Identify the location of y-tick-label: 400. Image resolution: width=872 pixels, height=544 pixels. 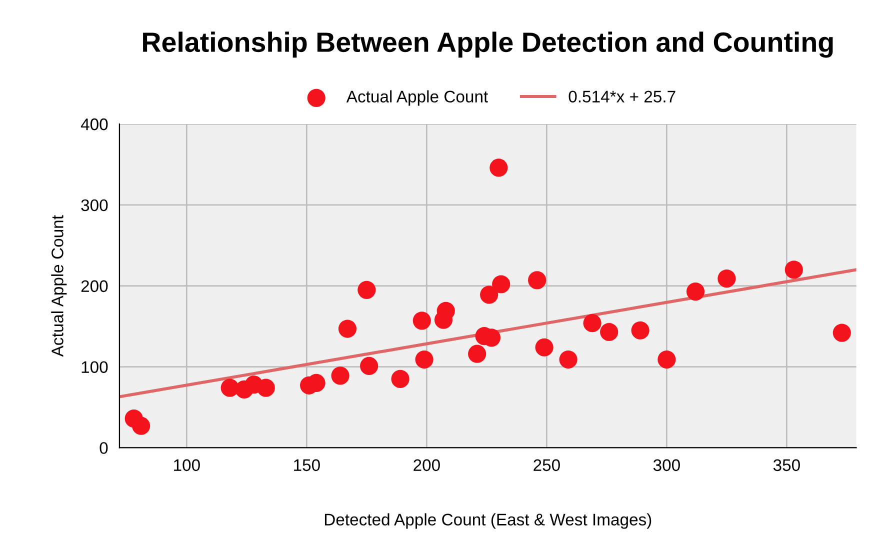
(94, 124).